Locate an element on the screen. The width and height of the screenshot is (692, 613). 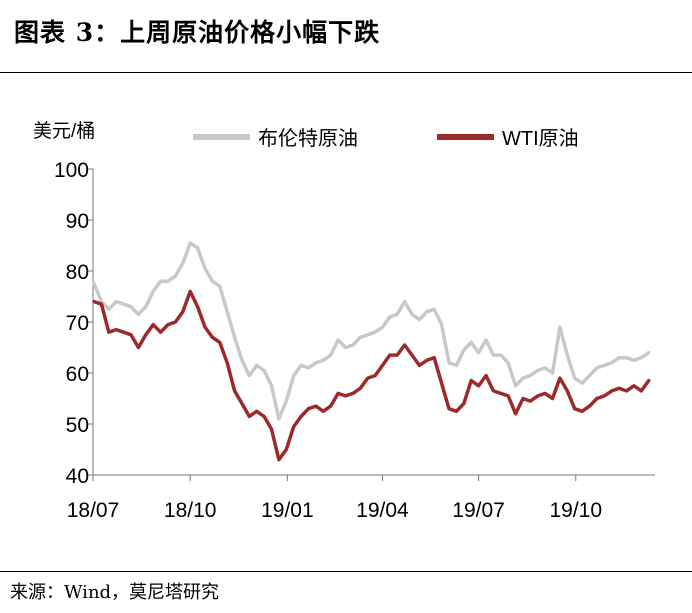
x-tick-label: 18/10 is located at coordinates (190, 510).